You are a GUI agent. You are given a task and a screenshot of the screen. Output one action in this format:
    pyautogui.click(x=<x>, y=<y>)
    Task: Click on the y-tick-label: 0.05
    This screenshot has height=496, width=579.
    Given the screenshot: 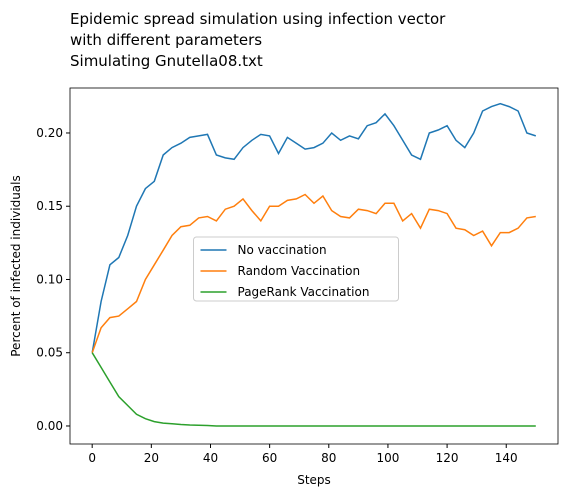 What is the action you would take?
    pyautogui.click(x=49, y=353)
    